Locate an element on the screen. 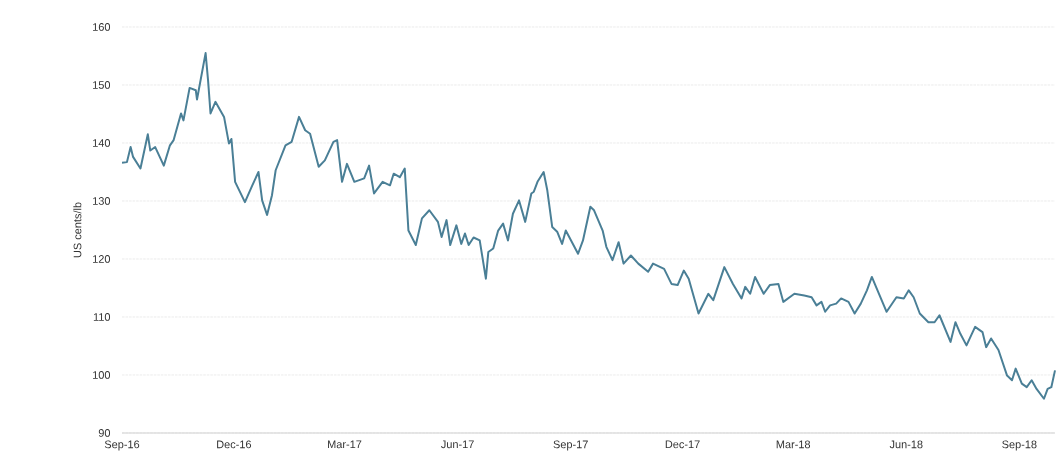 This screenshot has width=1057, height=475. x-tick-label: Jun-18 is located at coordinates (906, 444).